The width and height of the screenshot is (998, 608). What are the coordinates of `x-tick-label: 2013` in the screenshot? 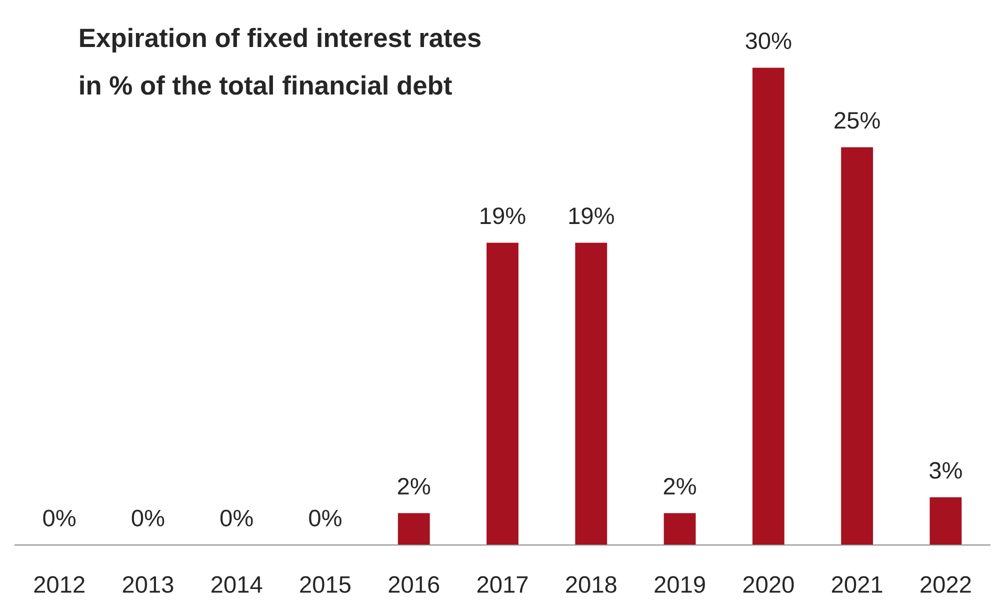 It's located at (148, 584).